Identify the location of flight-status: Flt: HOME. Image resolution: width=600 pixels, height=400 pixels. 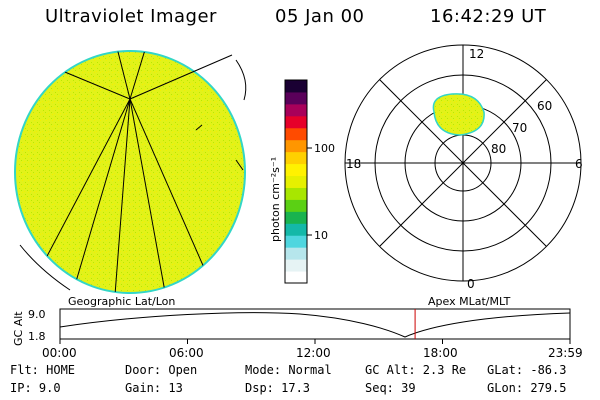
(43, 370).